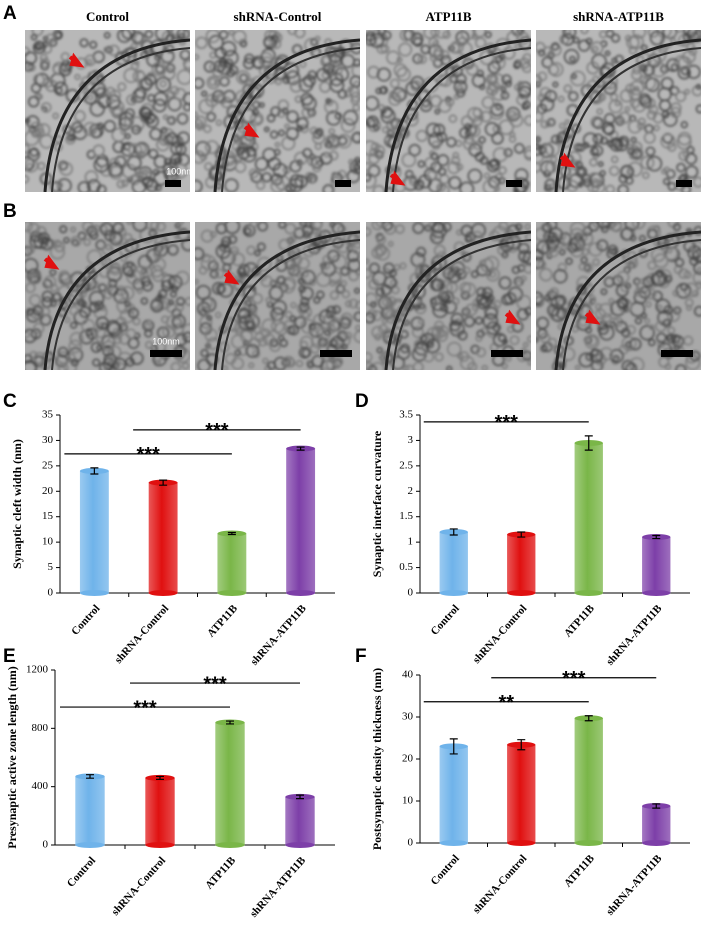 This screenshot has width=701, height=942. What do you see at coordinates (588, 718) in the screenshot?
I see `error-bar` at bounding box center [588, 718].